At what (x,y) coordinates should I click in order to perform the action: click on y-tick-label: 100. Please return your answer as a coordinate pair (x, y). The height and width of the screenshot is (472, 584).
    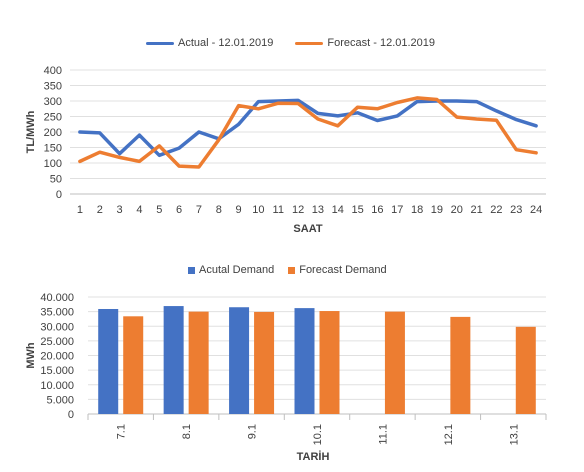
    Looking at the image, I should click on (53, 164).